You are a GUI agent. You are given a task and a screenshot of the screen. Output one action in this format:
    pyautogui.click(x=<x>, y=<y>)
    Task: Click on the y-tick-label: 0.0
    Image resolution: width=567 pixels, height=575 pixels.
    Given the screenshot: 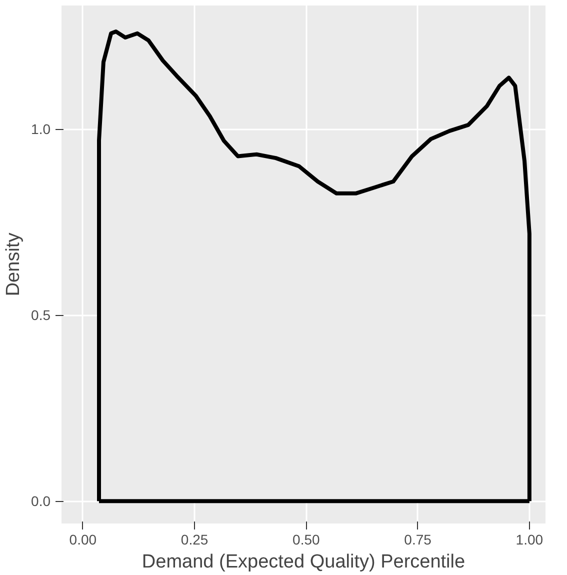 What is the action you would take?
    pyautogui.click(x=41, y=501)
    